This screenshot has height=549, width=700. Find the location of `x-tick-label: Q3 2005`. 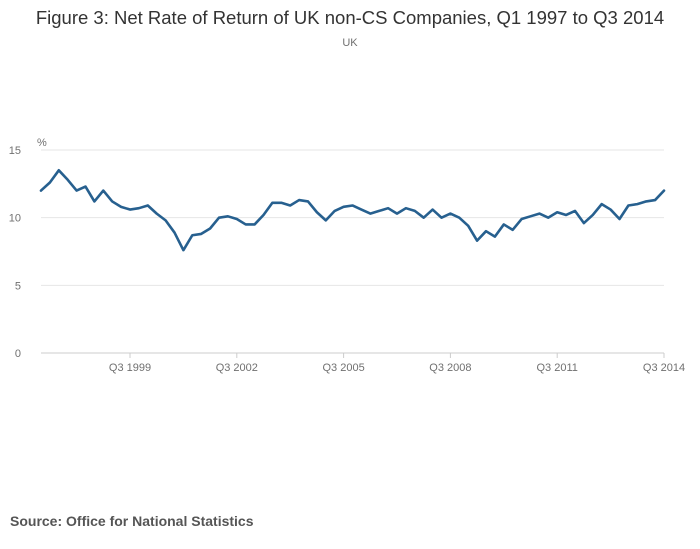

x-tick-label: Q3 2005 is located at coordinates (343, 368).